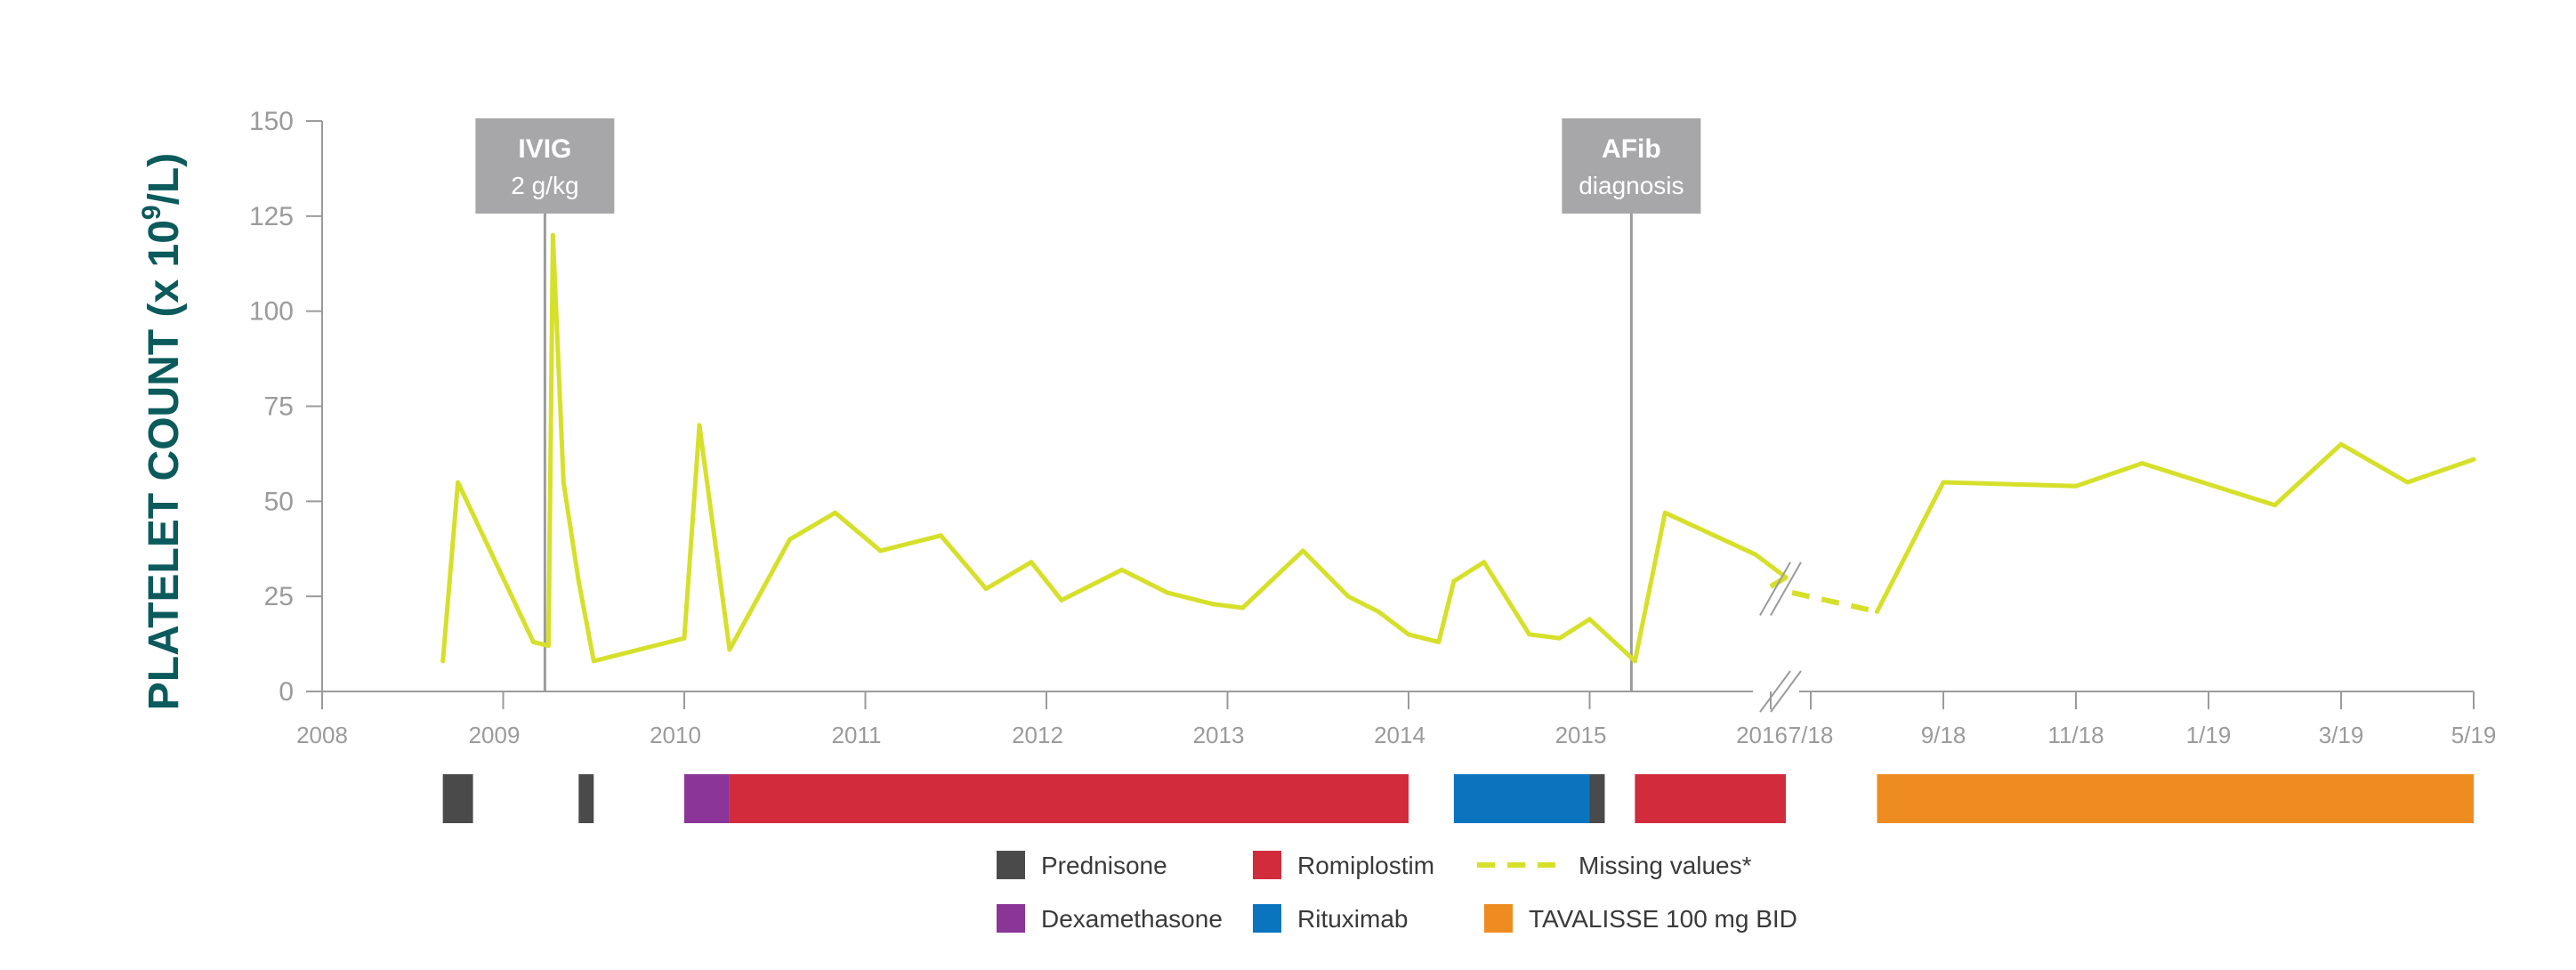  I want to click on treatment-bar-tavalisse-100-mg-bid, so click(2176, 798).